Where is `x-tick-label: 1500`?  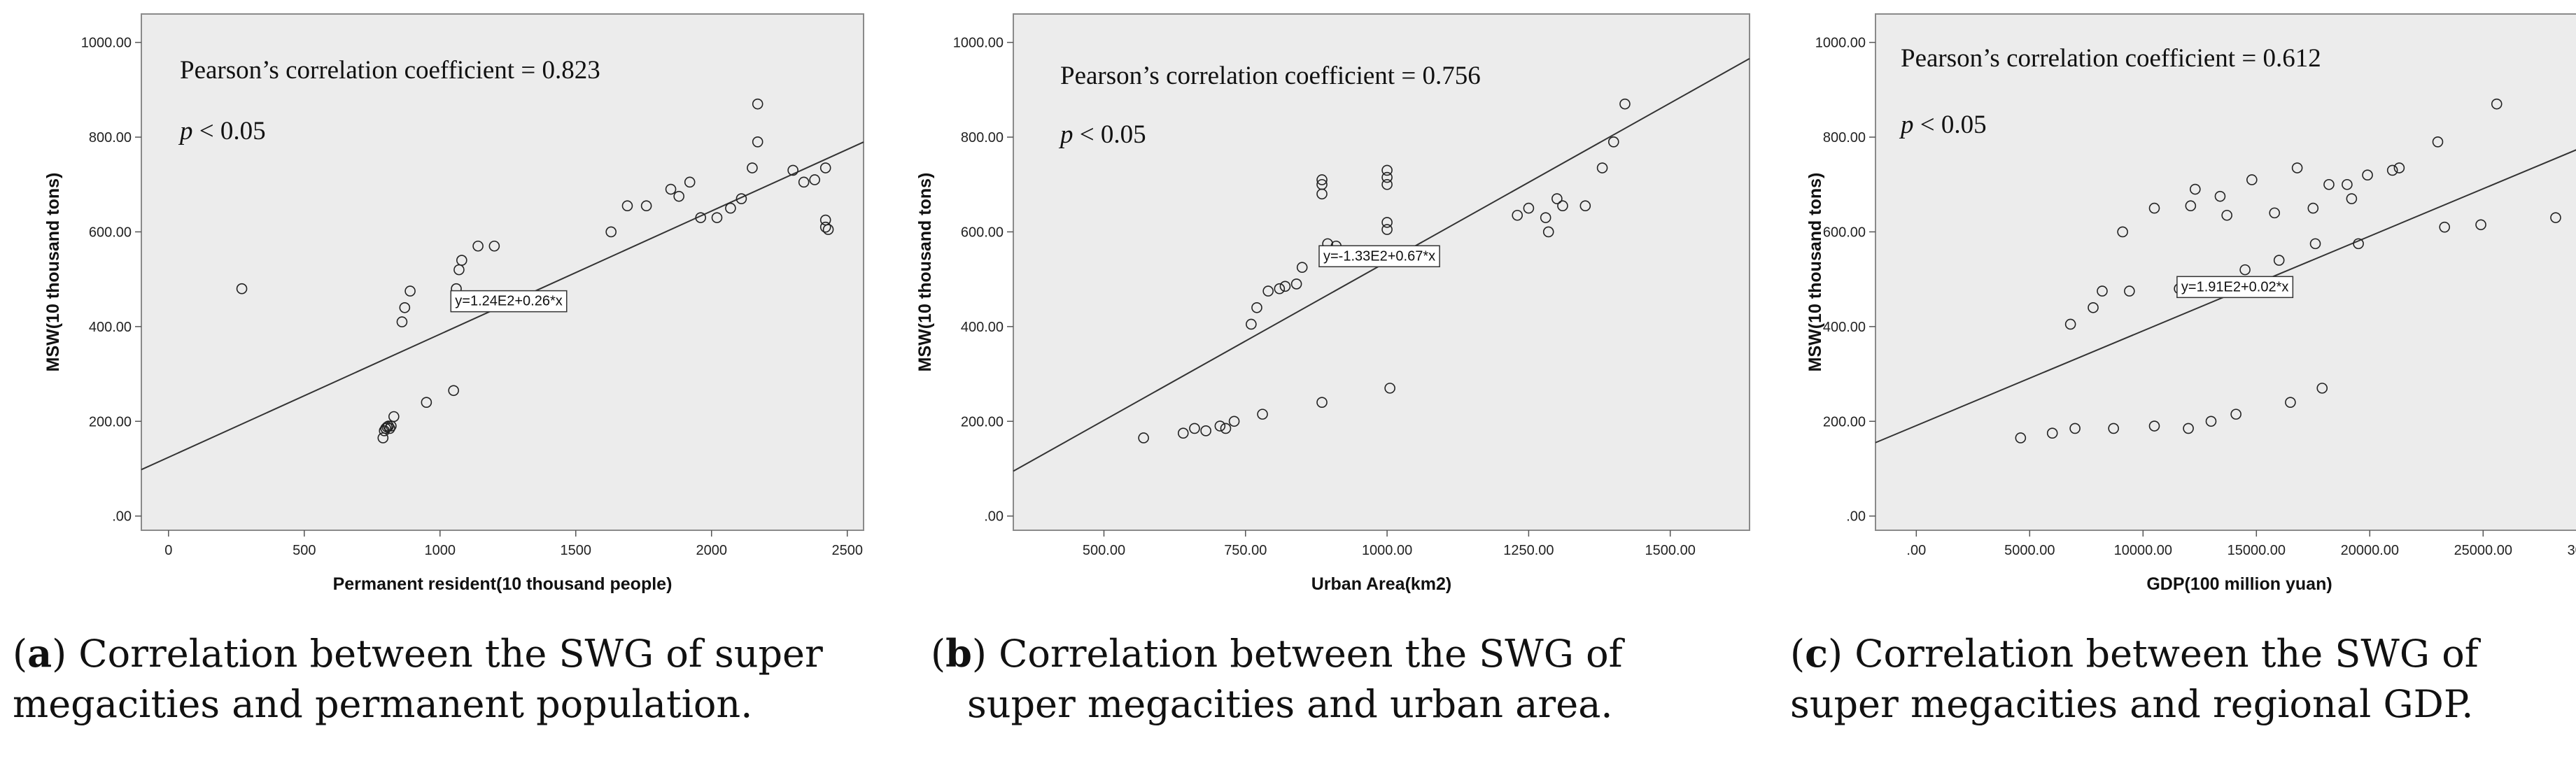 x-tick-label: 1500 is located at coordinates (576, 550).